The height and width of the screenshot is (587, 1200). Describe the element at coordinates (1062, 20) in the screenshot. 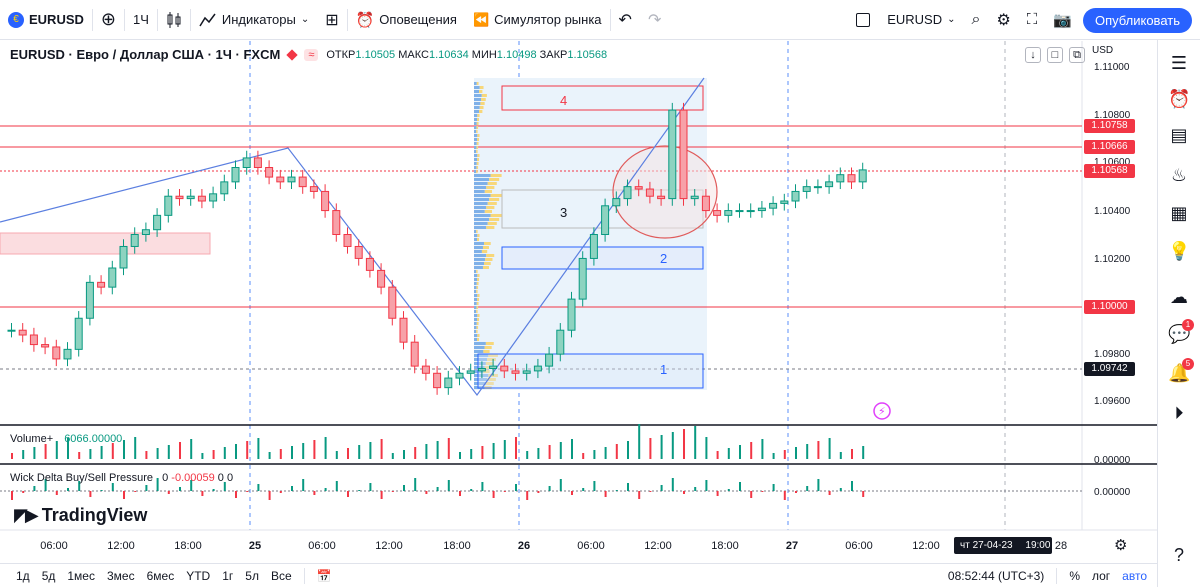

I see `snapshot-button: 📷` at that location.